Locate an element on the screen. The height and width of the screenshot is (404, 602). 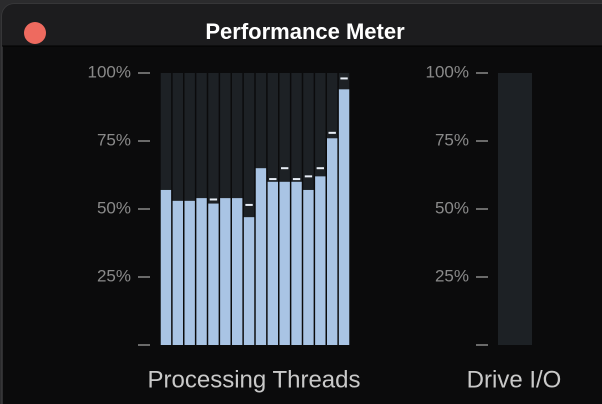
x-axis-label: Drive I/O is located at coordinates (514, 379).